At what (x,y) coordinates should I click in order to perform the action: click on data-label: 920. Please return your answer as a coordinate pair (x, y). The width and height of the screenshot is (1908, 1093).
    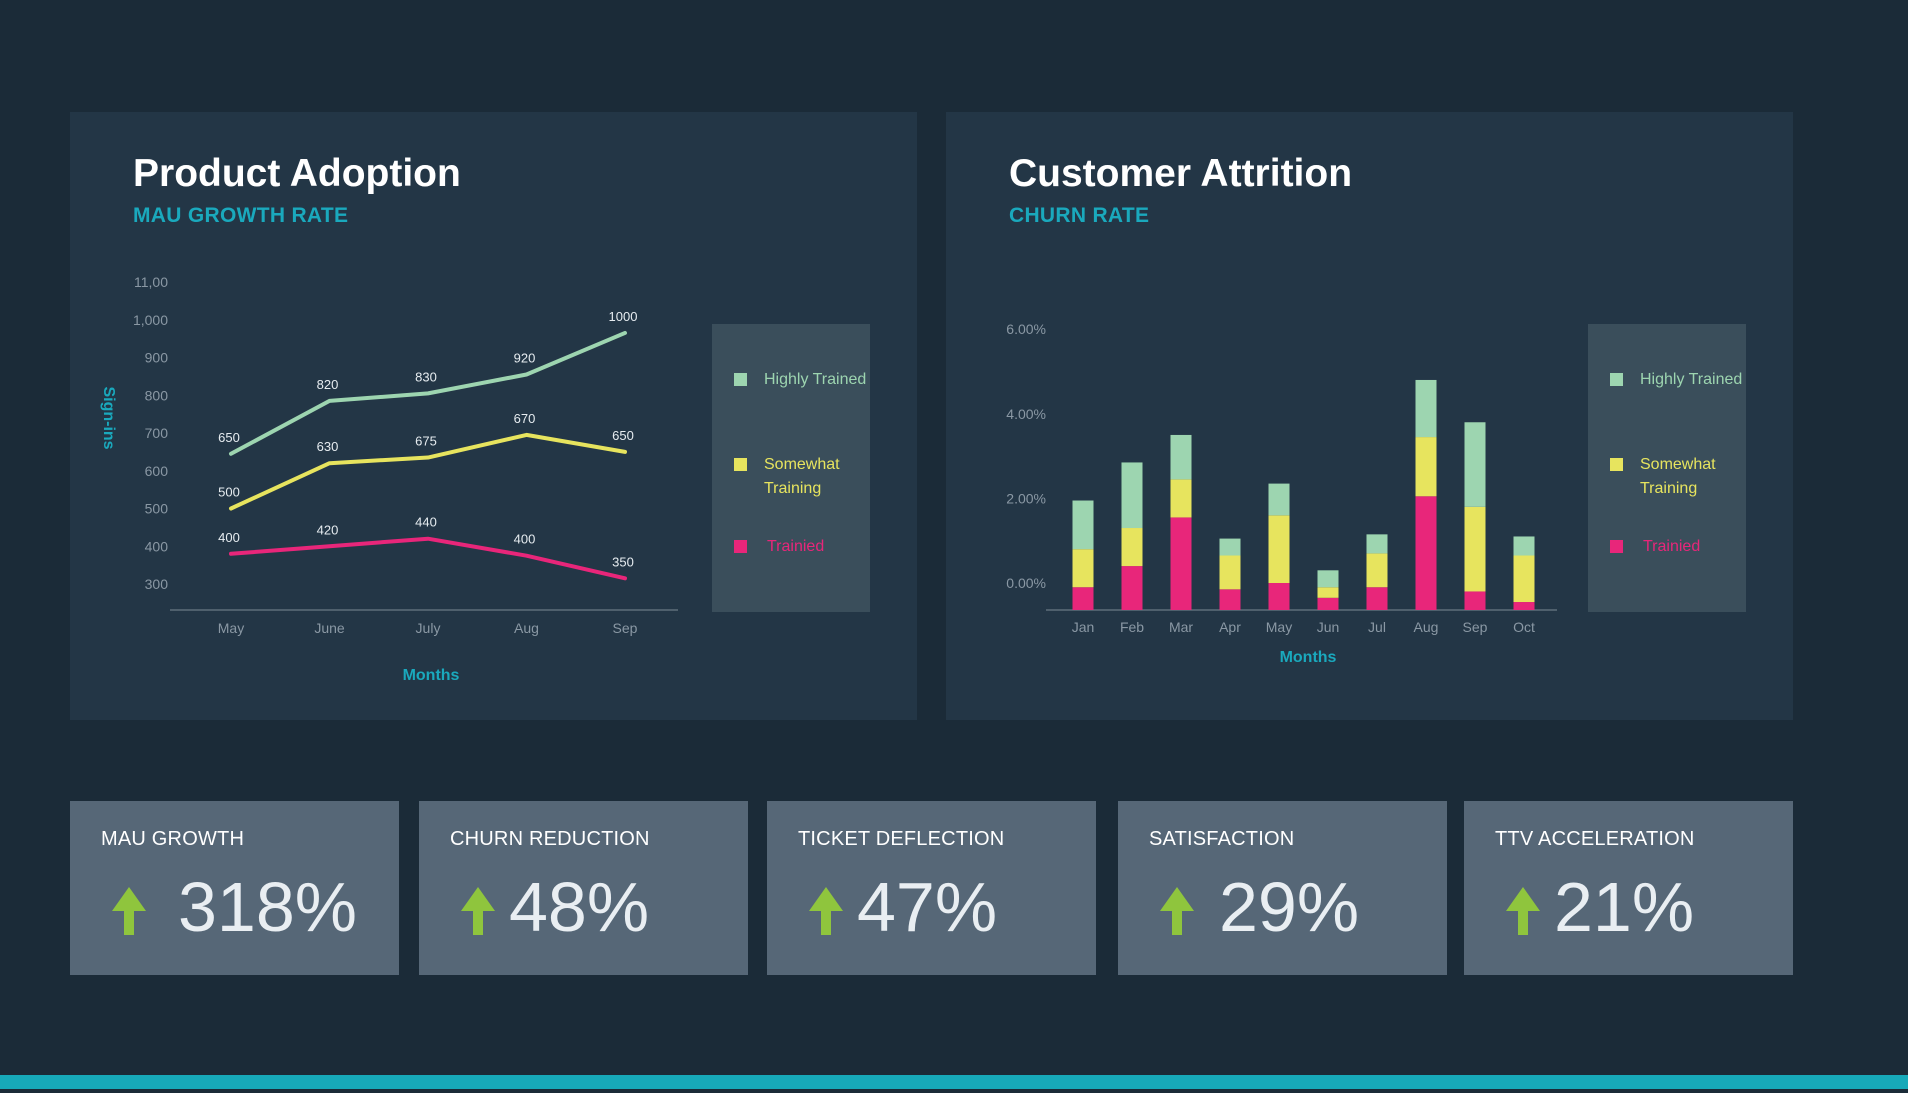
    Looking at the image, I should click on (525, 357).